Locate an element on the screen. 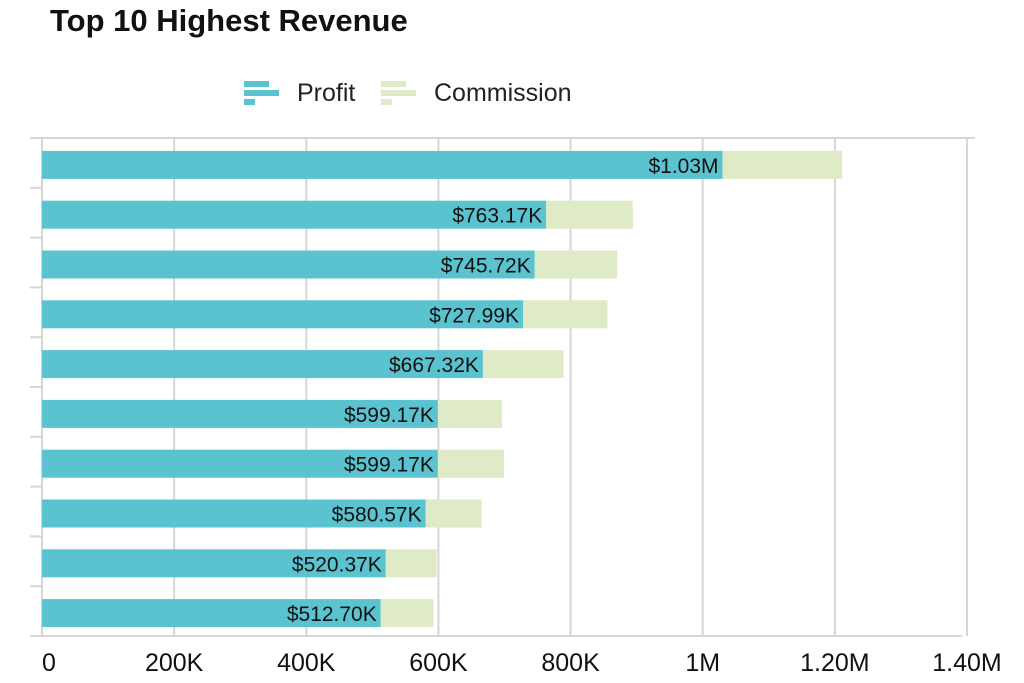  profit-data-label: $727.99K is located at coordinates (474, 315).